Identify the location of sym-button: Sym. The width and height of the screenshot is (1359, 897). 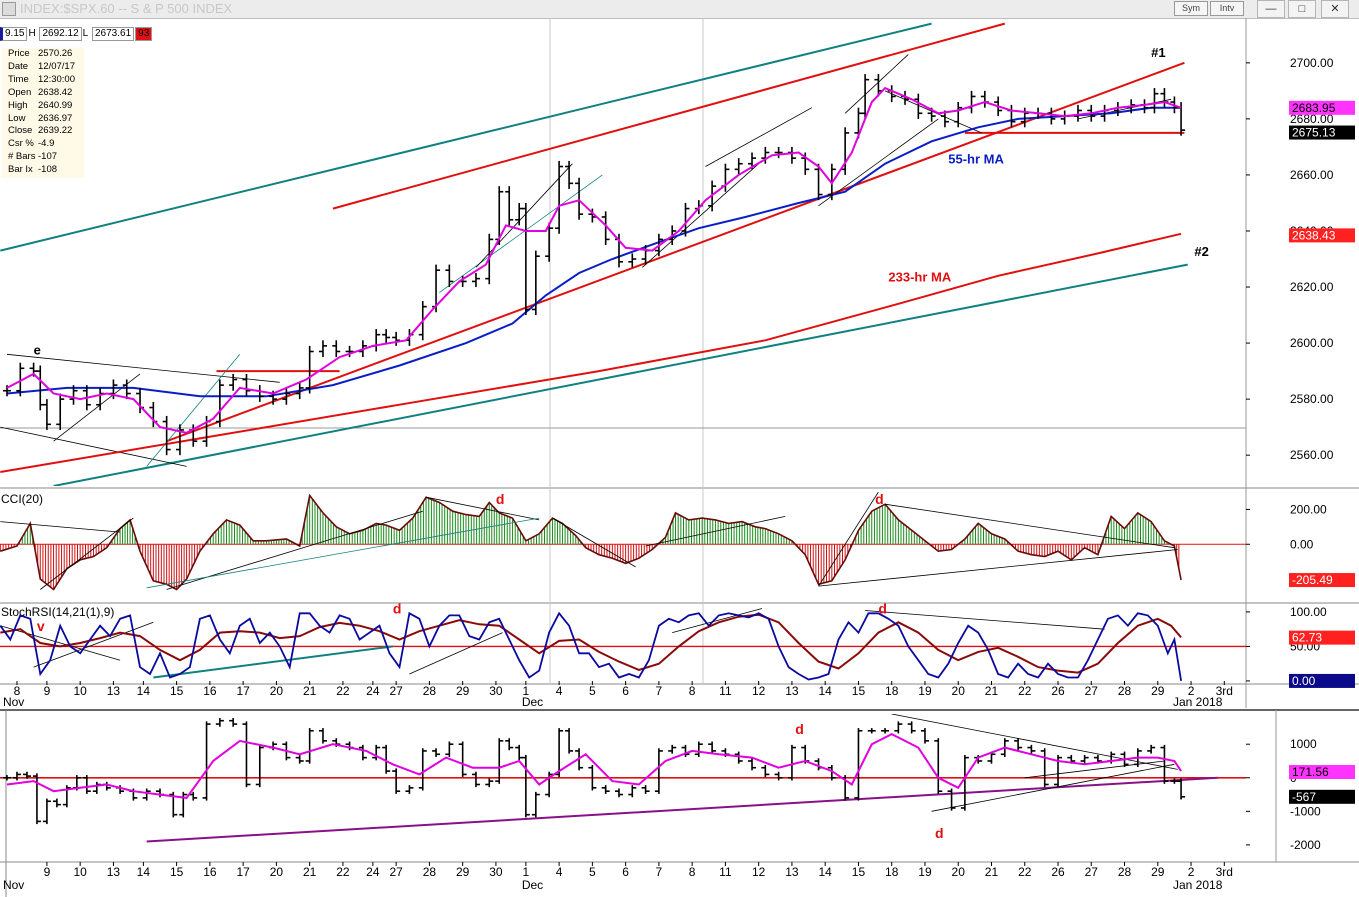
(1191, 8).